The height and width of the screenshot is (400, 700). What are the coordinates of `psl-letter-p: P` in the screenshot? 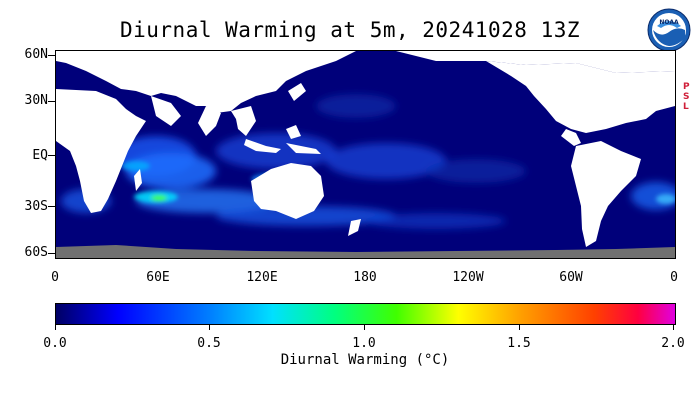 It's located at (686, 87).